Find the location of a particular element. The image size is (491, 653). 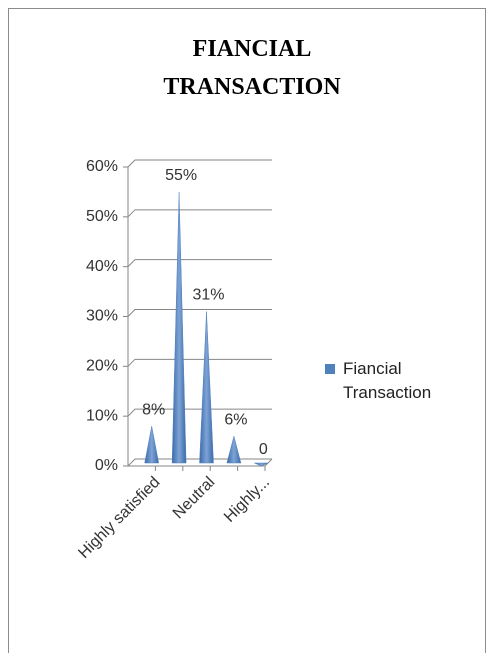

data-label: 0 is located at coordinates (263, 449).